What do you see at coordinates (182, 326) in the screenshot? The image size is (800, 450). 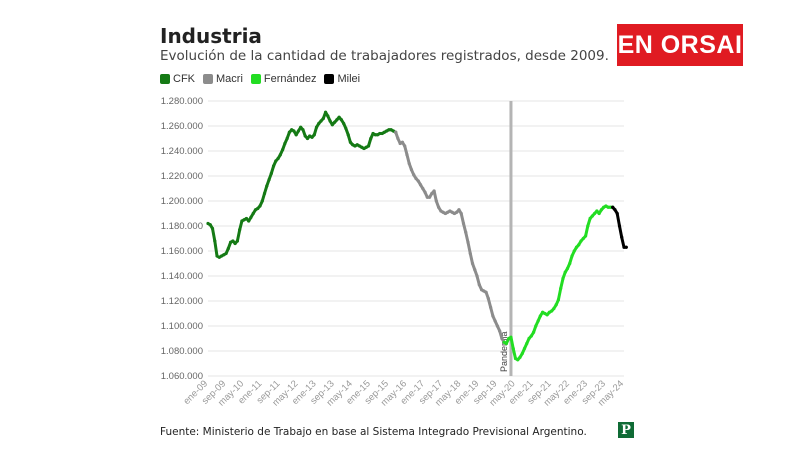 I see `y-tick-label: 1.100.000` at bounding box center [182, 326].